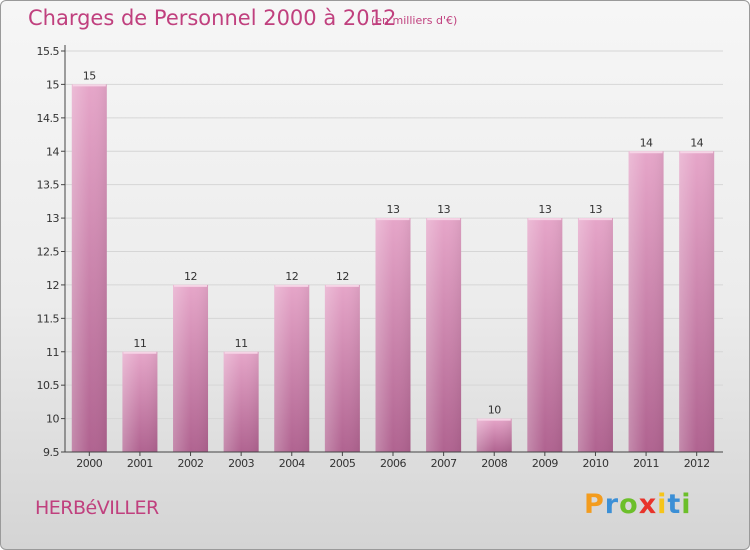 The width and height of the screenshot is (750, 550). I want to click on y-tick-label: 15.5, so click(48, 51).